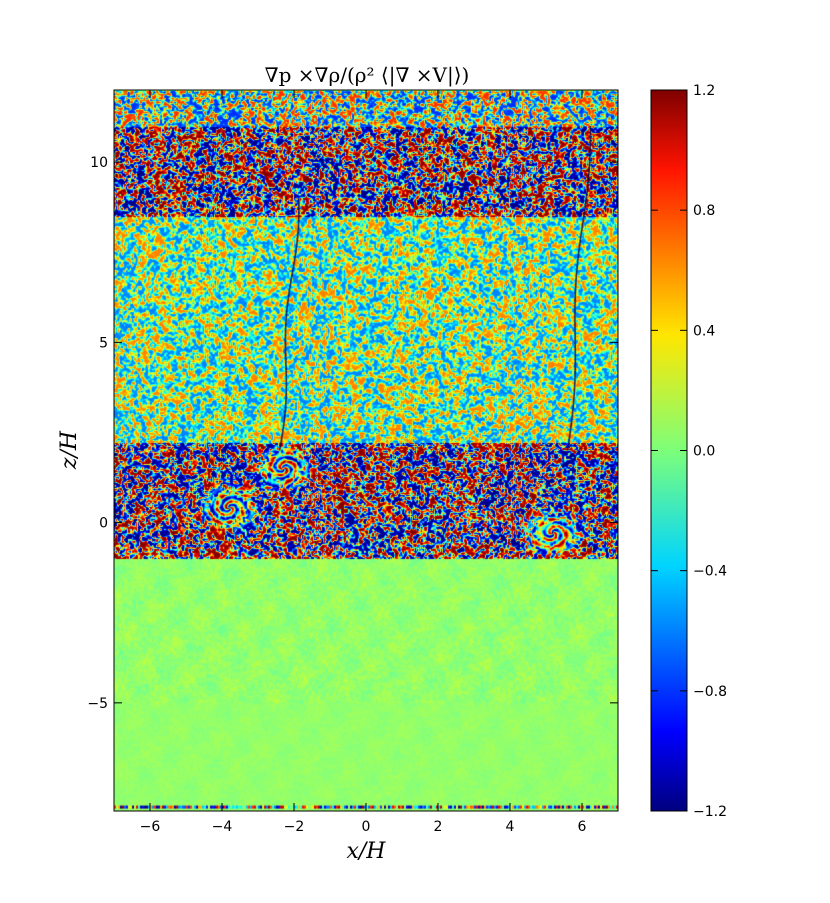 The image size is (830, 903). What do you see at coordinates (150, 827) in the screenshot?
I see `x-tick-label: −6` at bounding box center [150, 827].